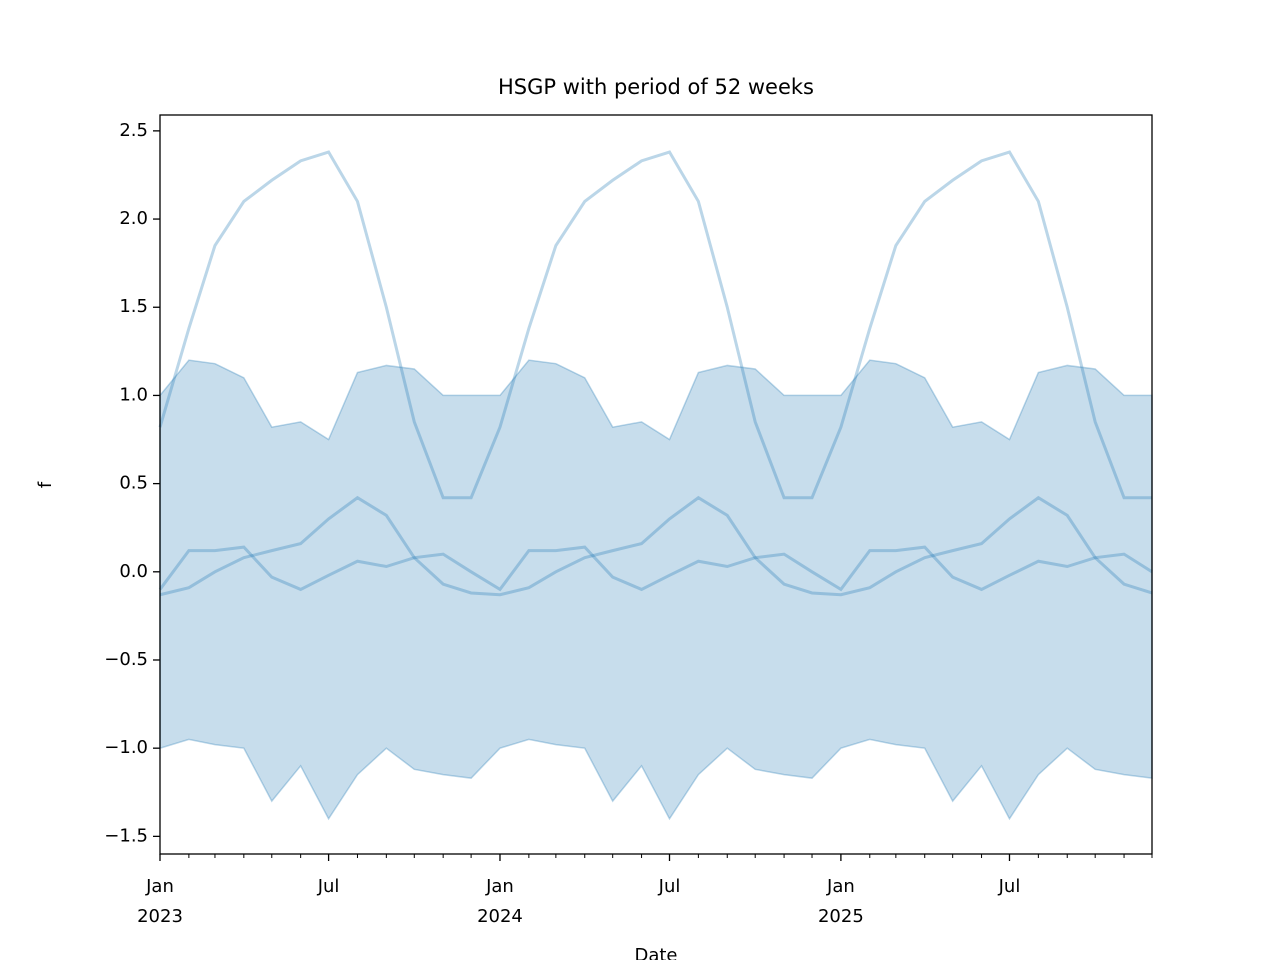  Describe the element at coordinates (133, 483) in the screenshot. I see `y-tick-label: 0.5` at that location.